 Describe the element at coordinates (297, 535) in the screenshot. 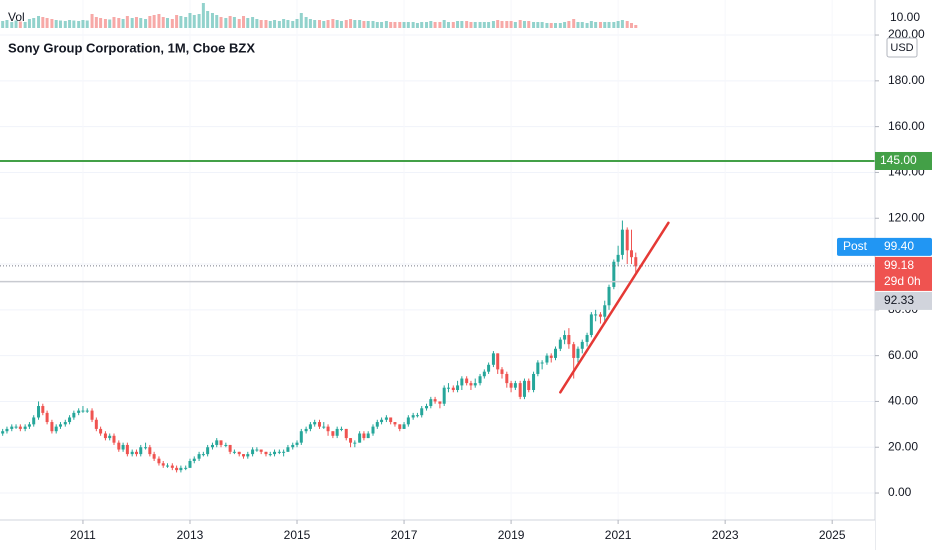

I see `x-tick-label: 2015` at that location.